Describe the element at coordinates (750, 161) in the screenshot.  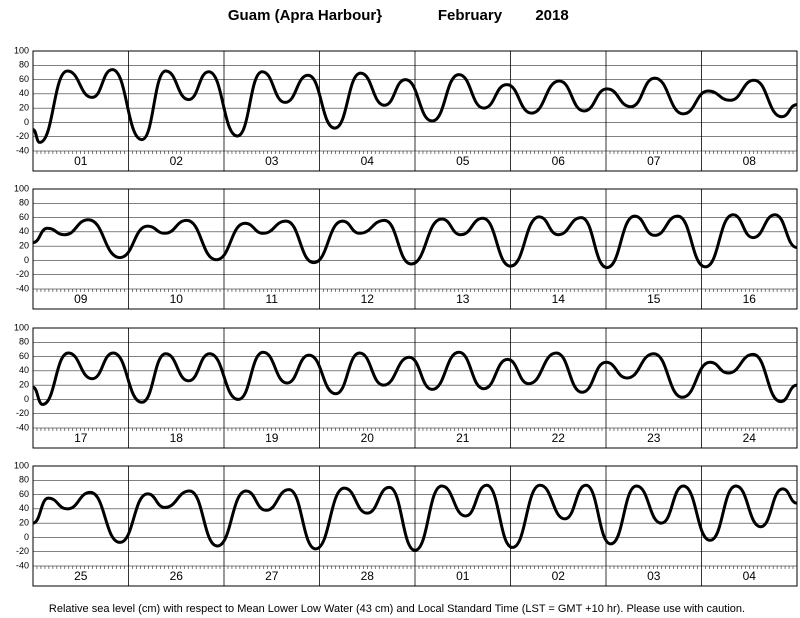
I see `day-label: 08` at that location.